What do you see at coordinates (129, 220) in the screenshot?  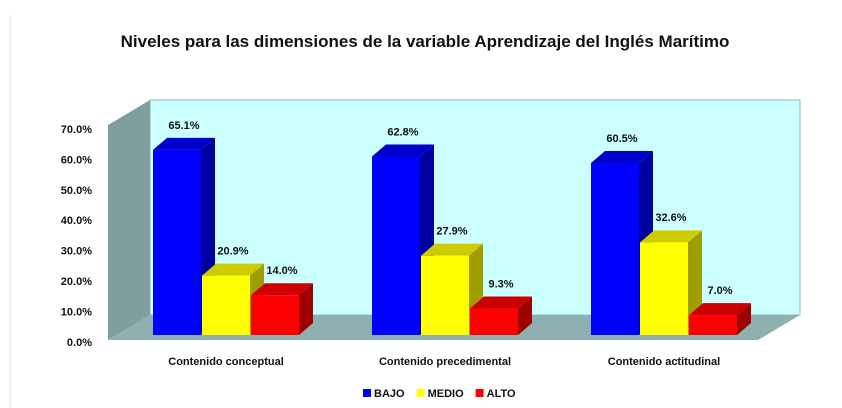 I see `side-wall` at bounding box center [129, 220].